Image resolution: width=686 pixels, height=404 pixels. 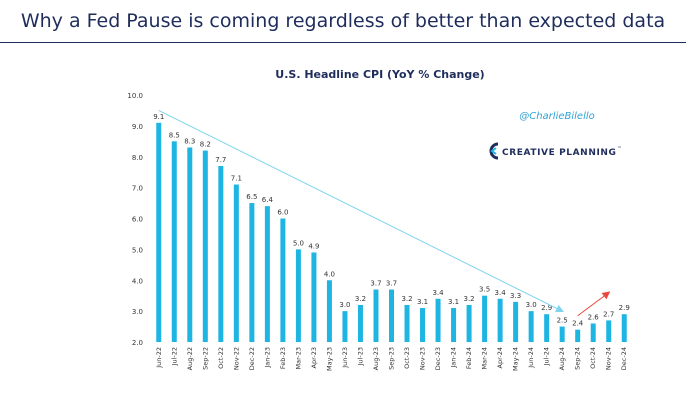 What do you see at coordinates (137, 250) in the screenshot?
I see `y-tick-label: 5.0` at bounding box center [137, 250].